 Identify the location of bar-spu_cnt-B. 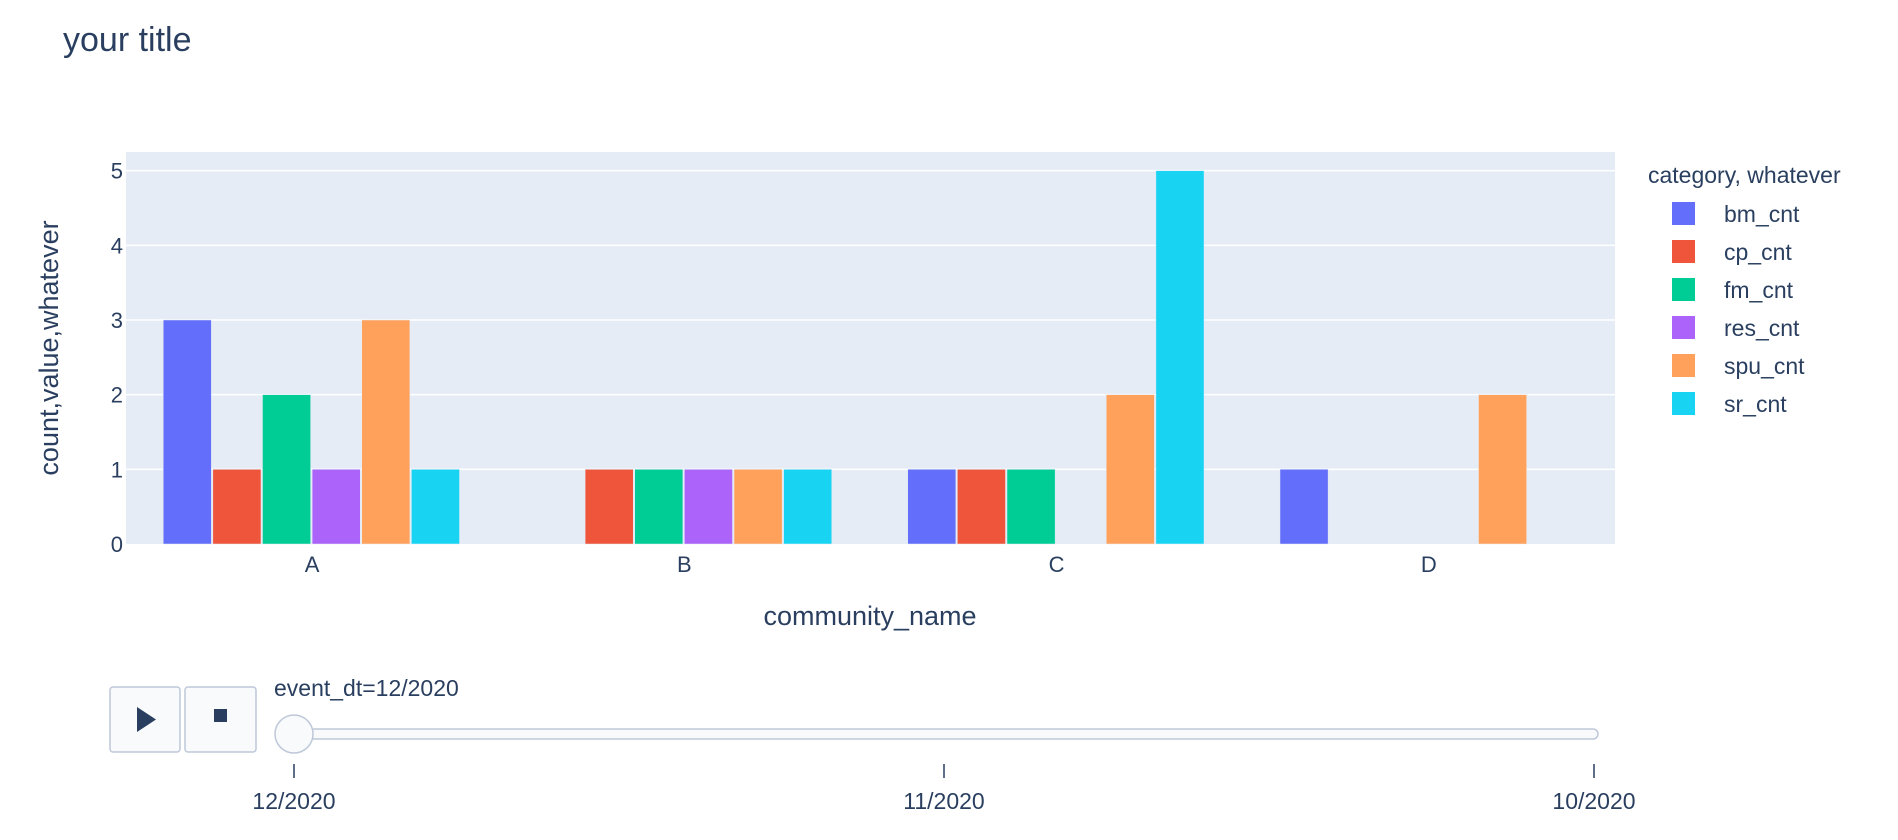
(758, 507).